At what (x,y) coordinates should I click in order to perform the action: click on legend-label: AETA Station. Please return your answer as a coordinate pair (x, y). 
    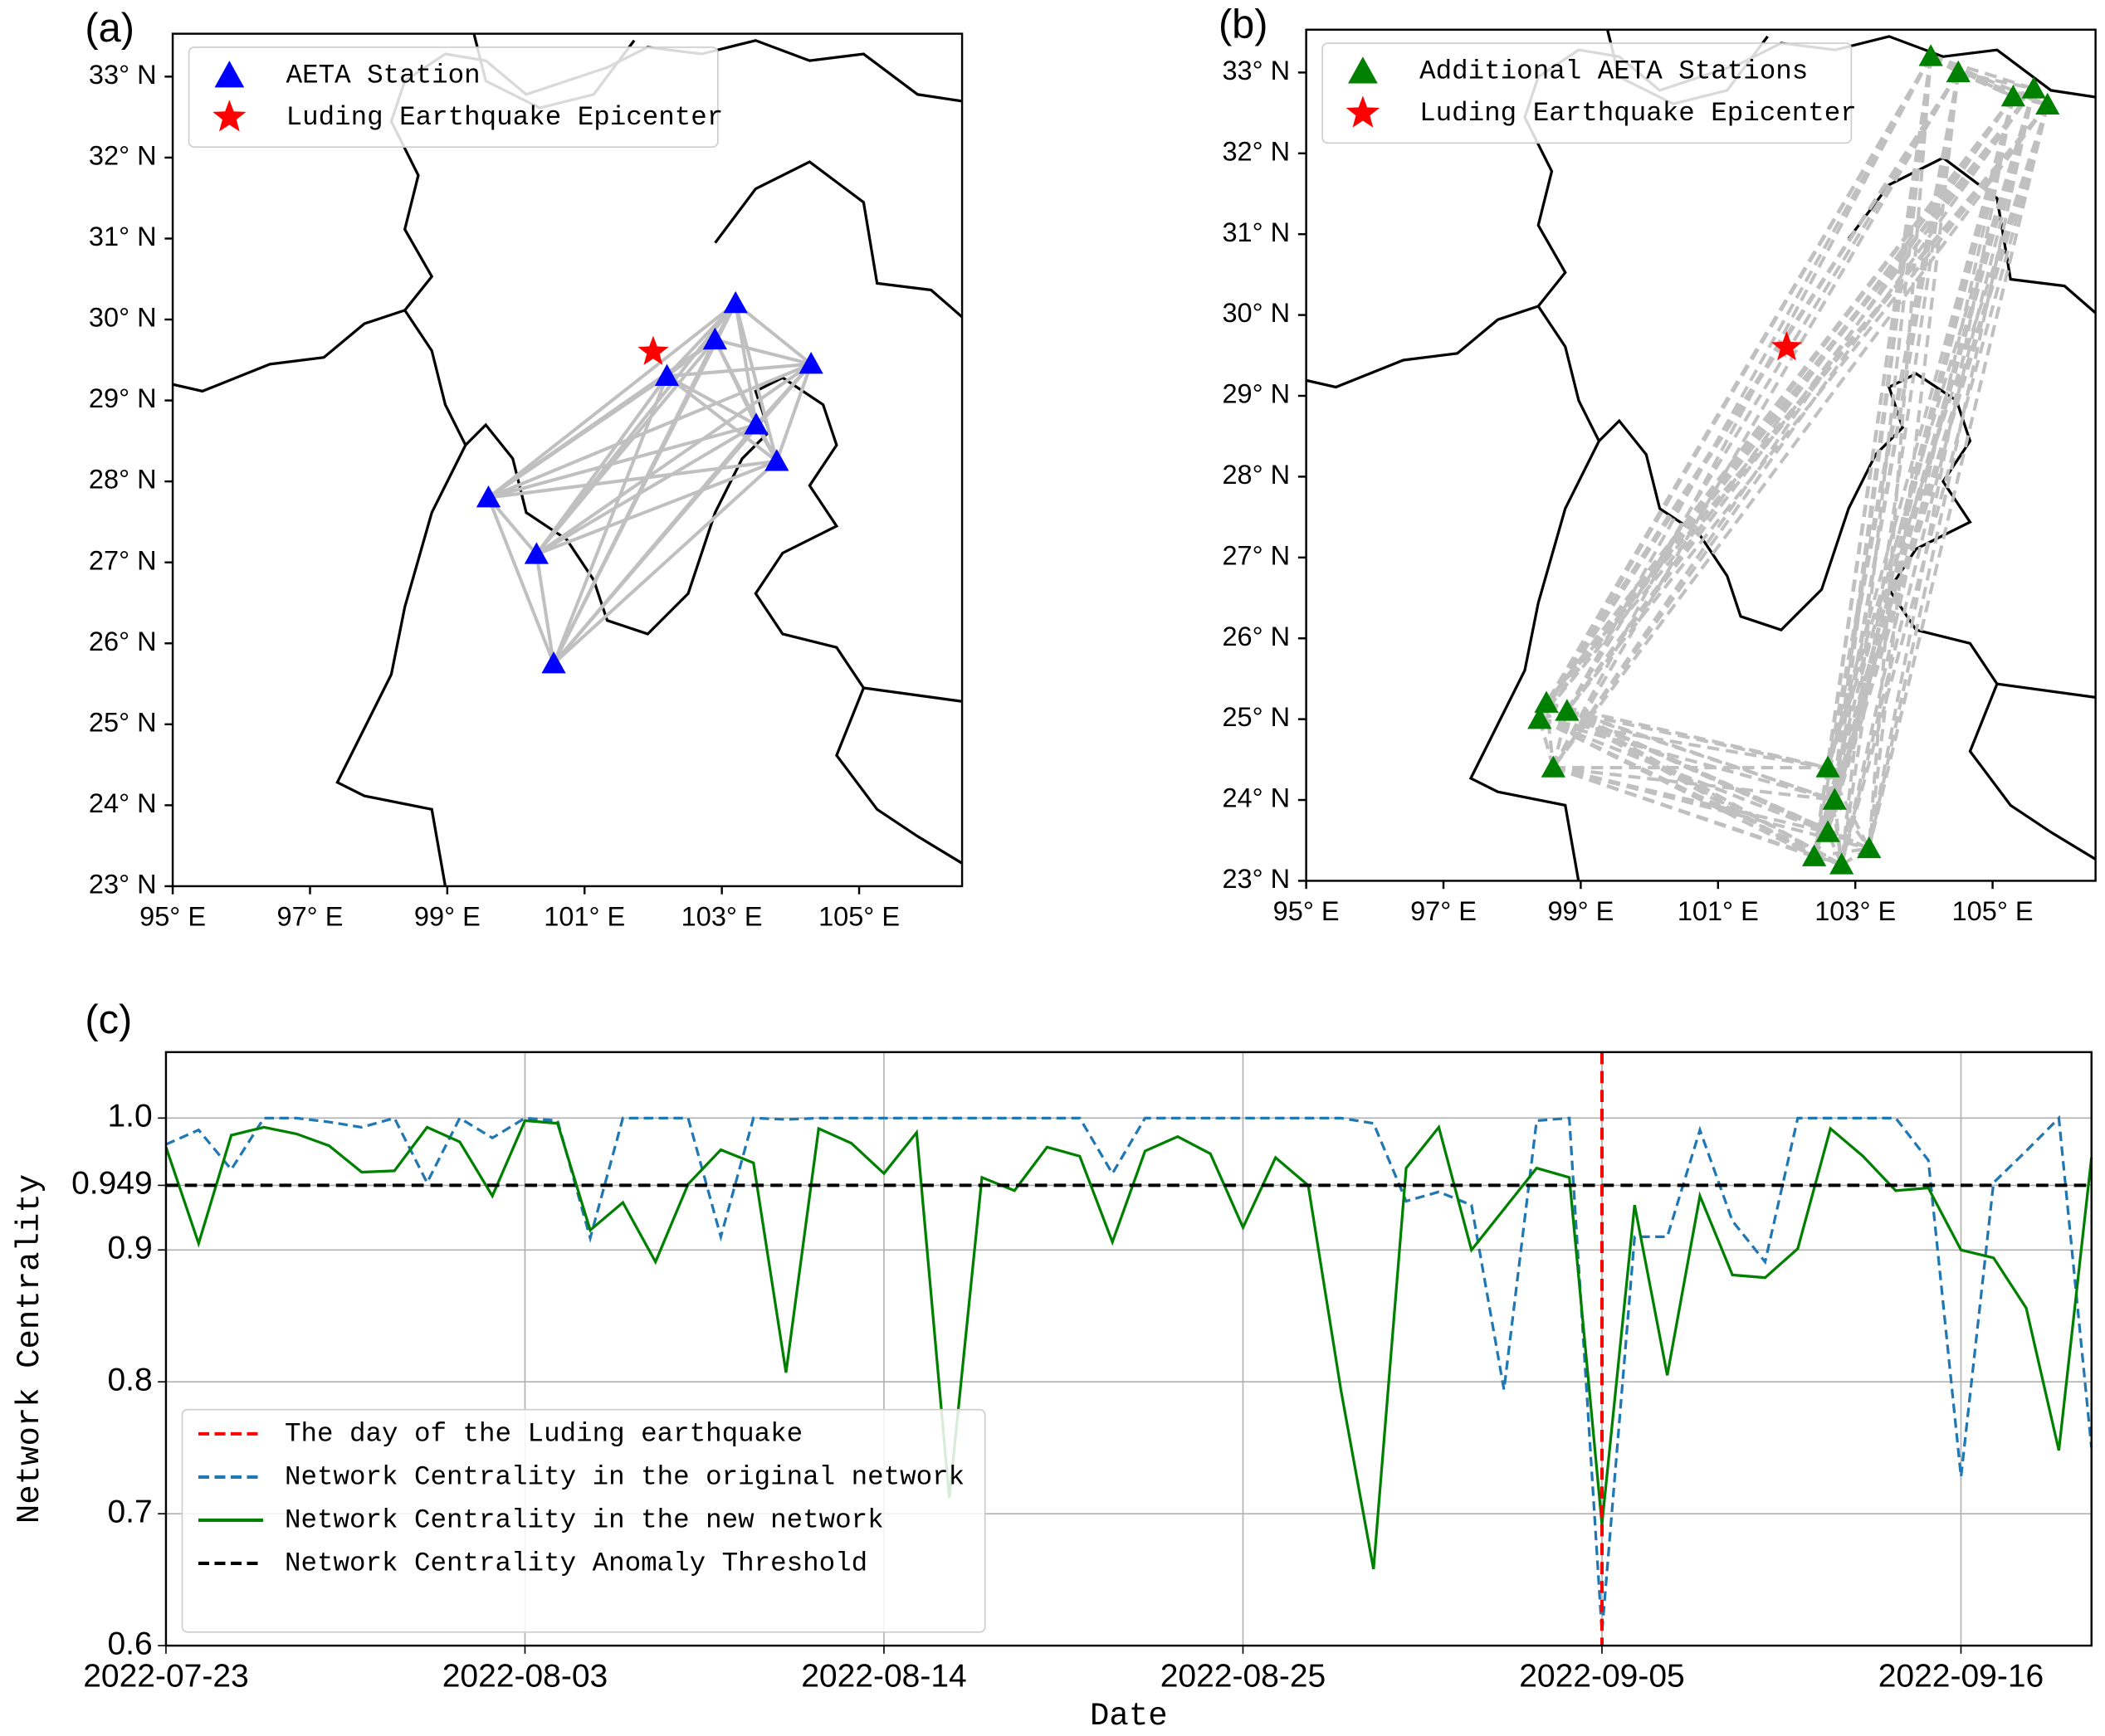
    Looking at the image, I should click on (383, 76).